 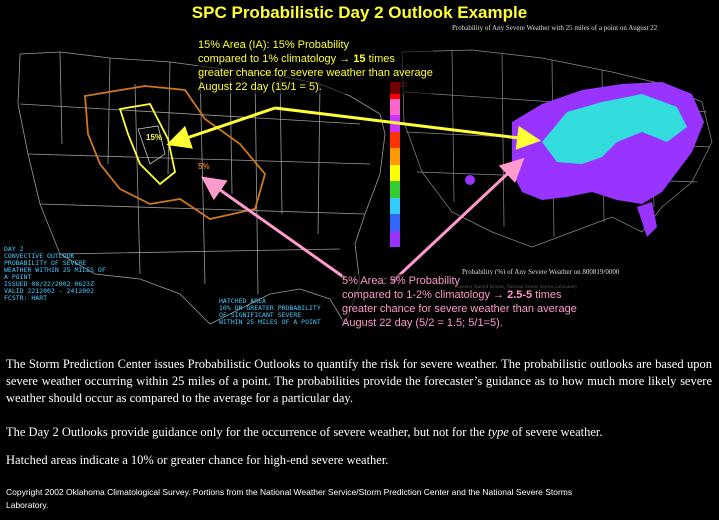 What do you see at coordinates (425, 295) in the screenshot?
I see `annotation-5-line2-pre: compared to 1-2% climatology →` at bounding box center [425, 295].